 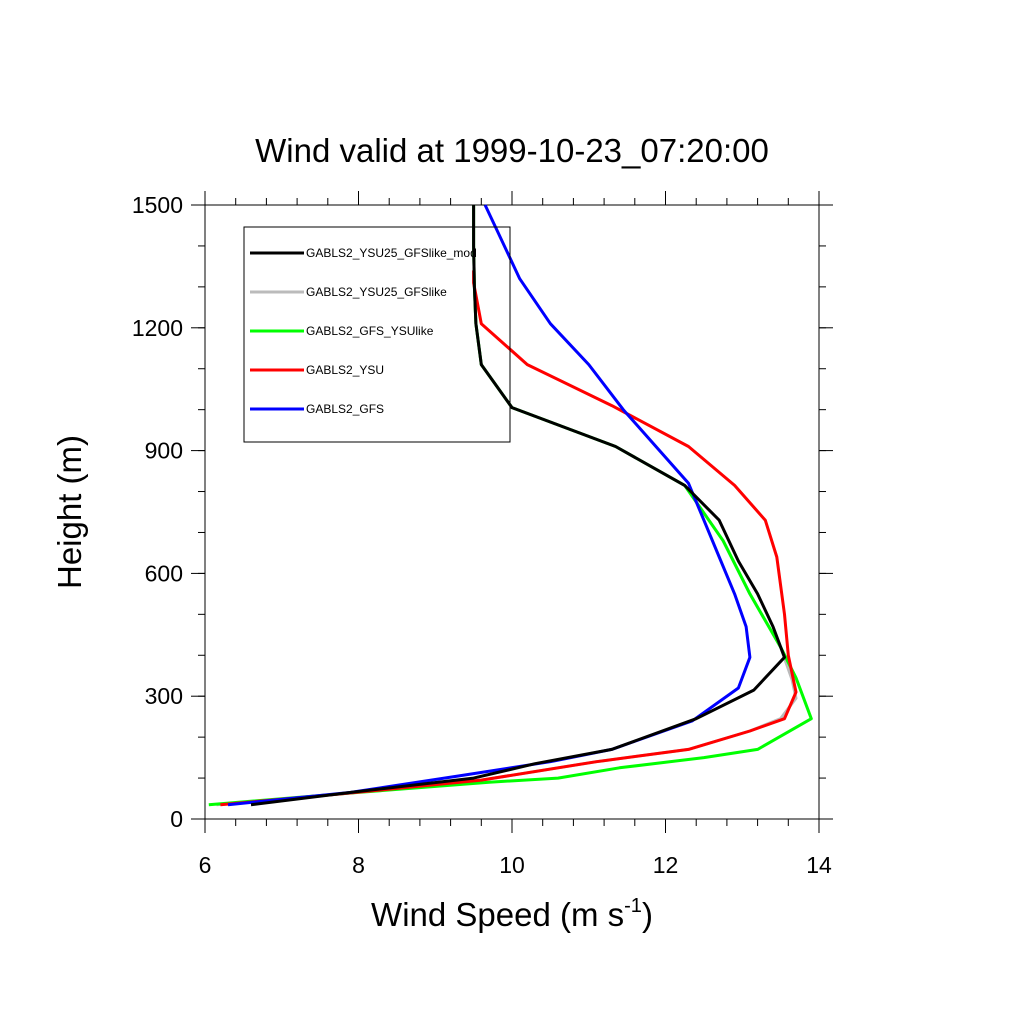 What do you see at coordinates (176, 819) in the screenshot?
I see `y-tick-label: 0` at bounding box center [176, 819].